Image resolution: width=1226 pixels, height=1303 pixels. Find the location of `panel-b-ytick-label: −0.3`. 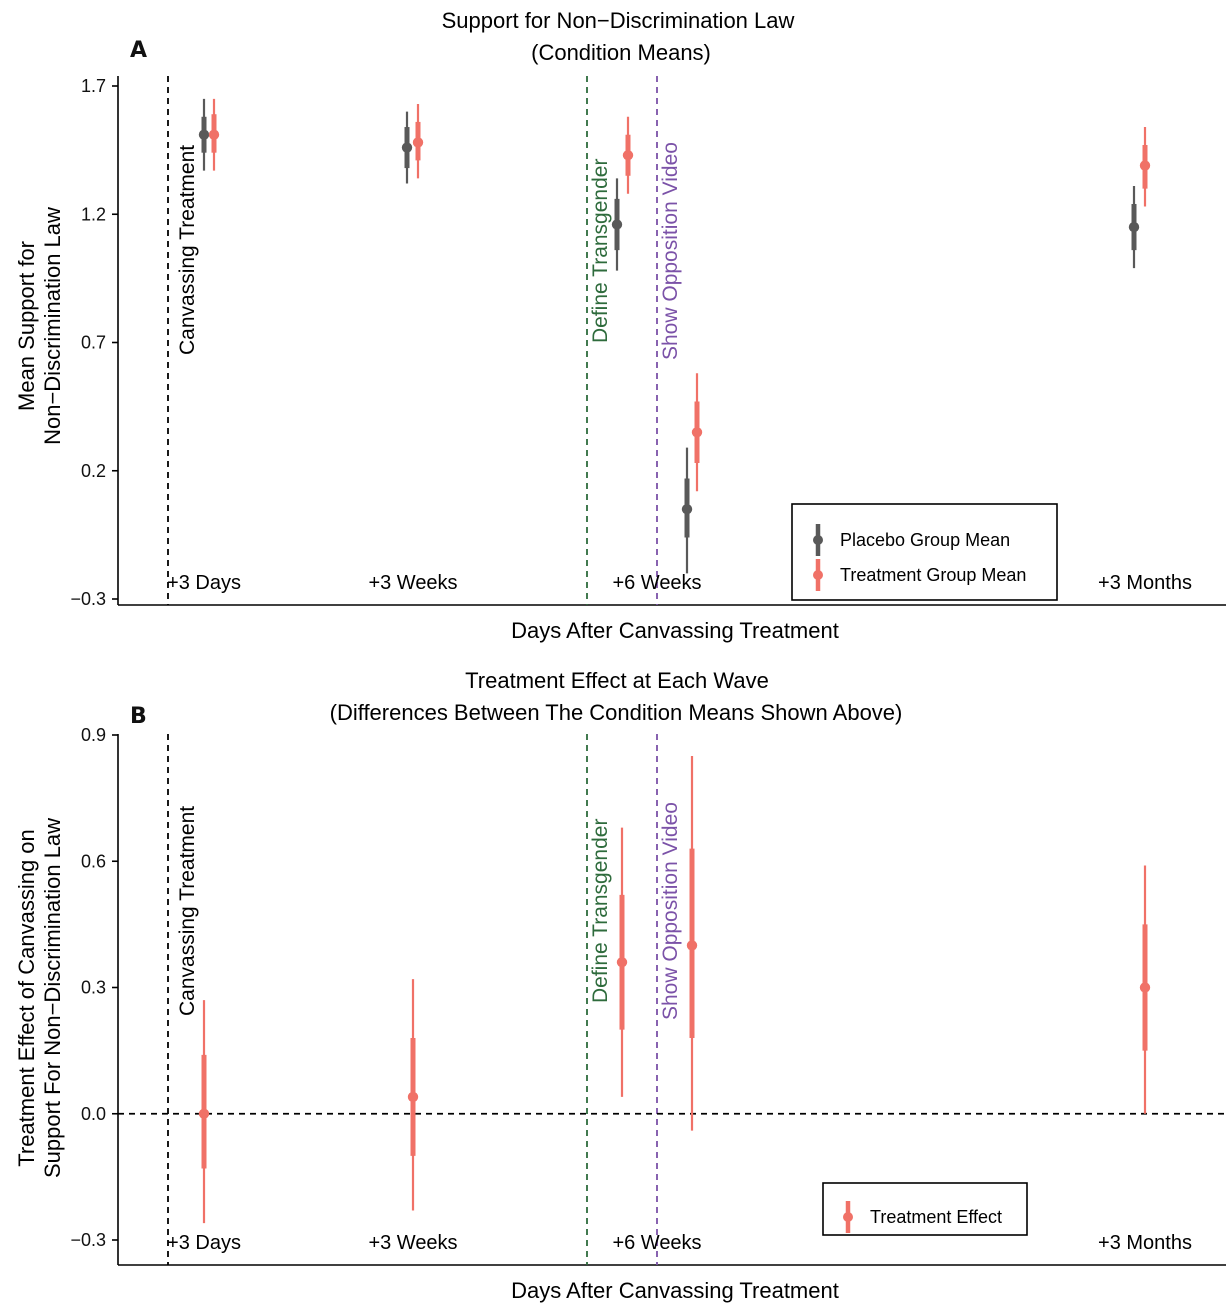

panel-b-ytick-label: −0.3 is located at coordinates (88, 1240).